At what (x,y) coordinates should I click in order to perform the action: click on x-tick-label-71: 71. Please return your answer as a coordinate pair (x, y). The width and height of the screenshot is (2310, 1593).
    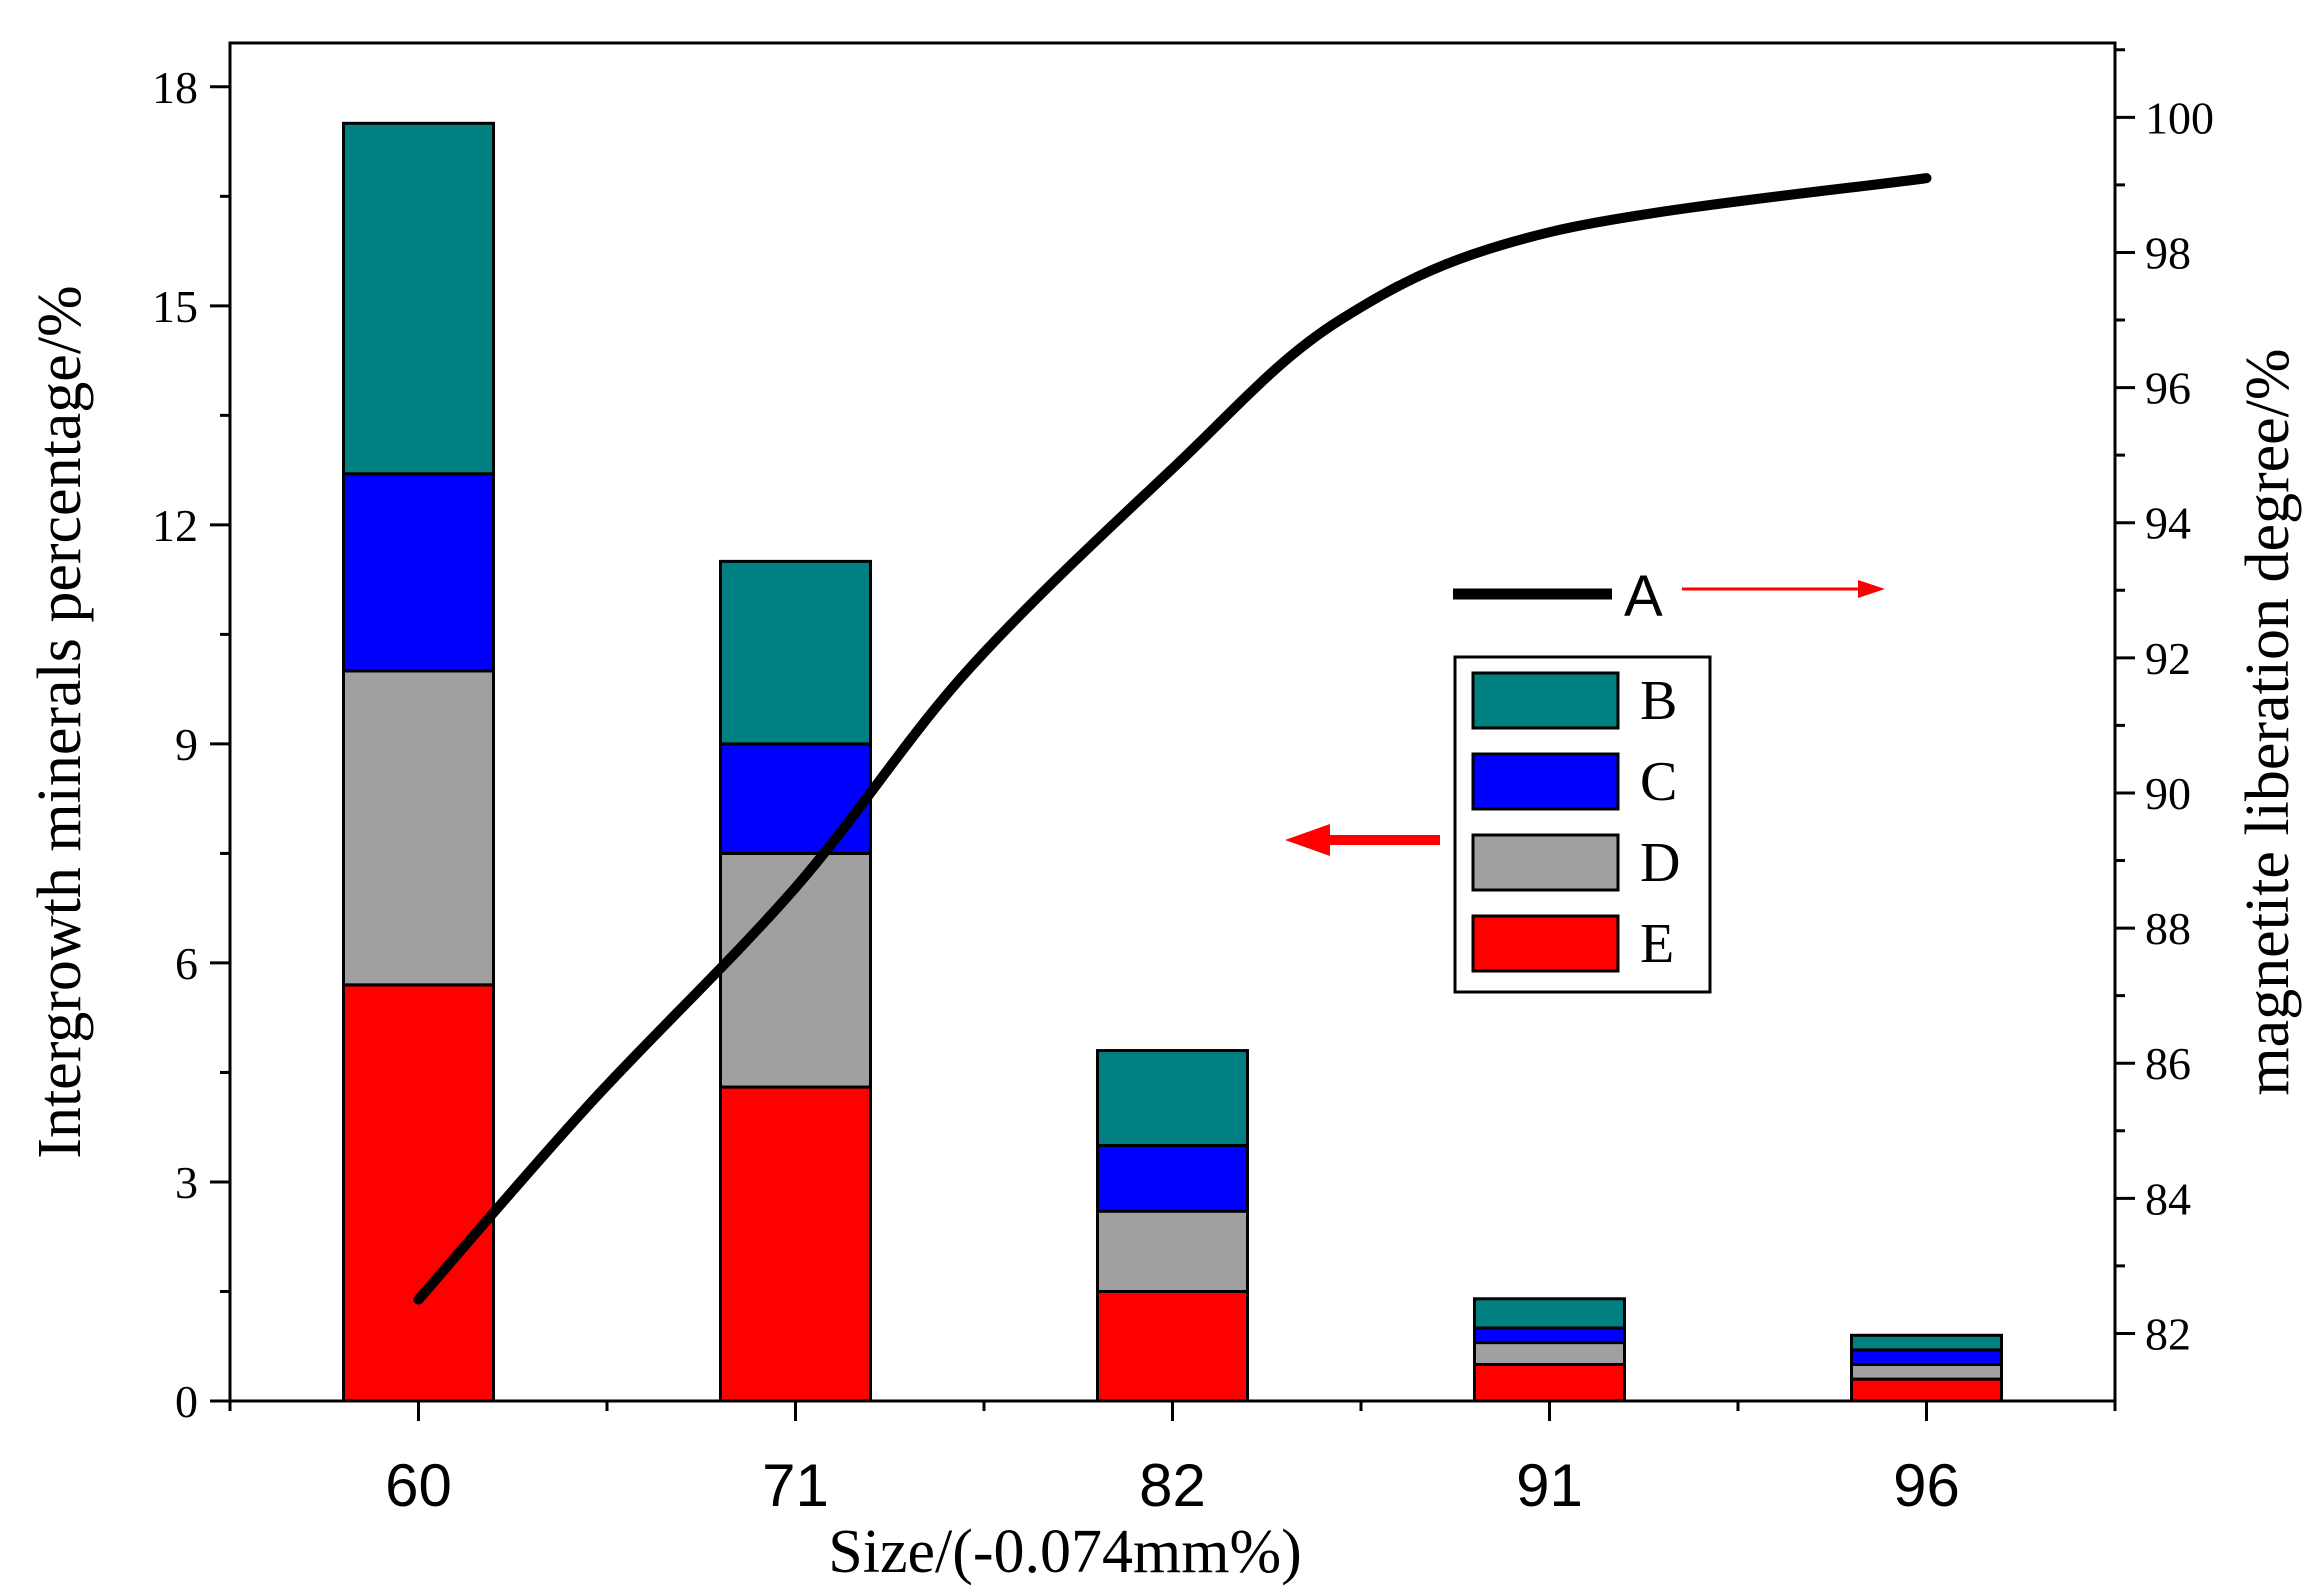
    Looking at the image, I should click on (795, 1485).